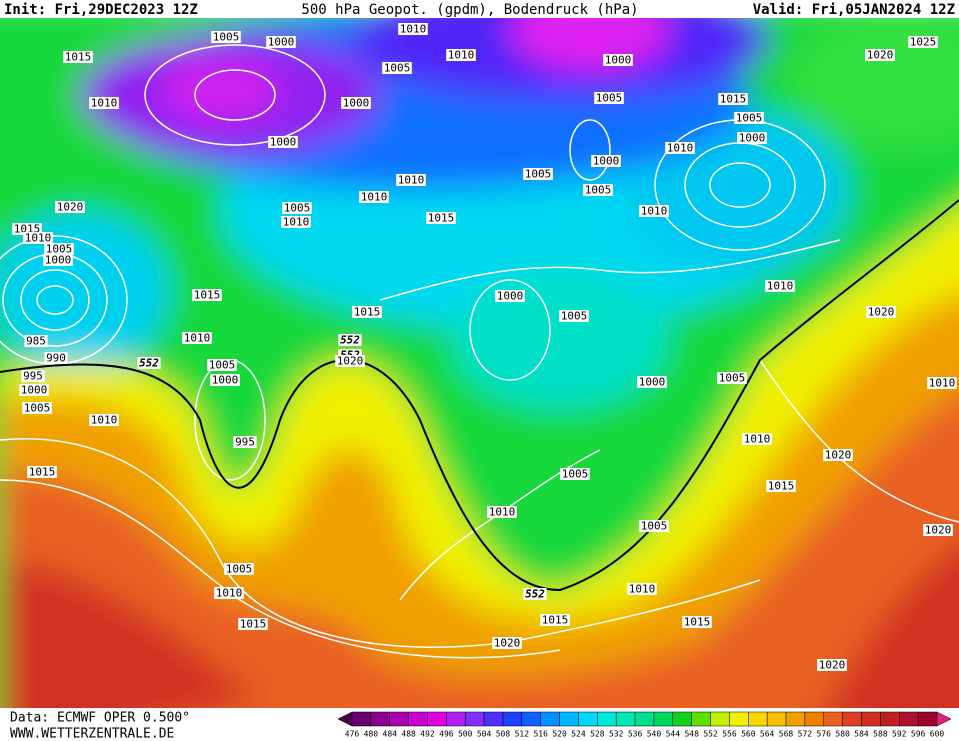  Describe the element at coordinates (937, 734) in the screenshot. I see `colorbar-label: 600` at that location.